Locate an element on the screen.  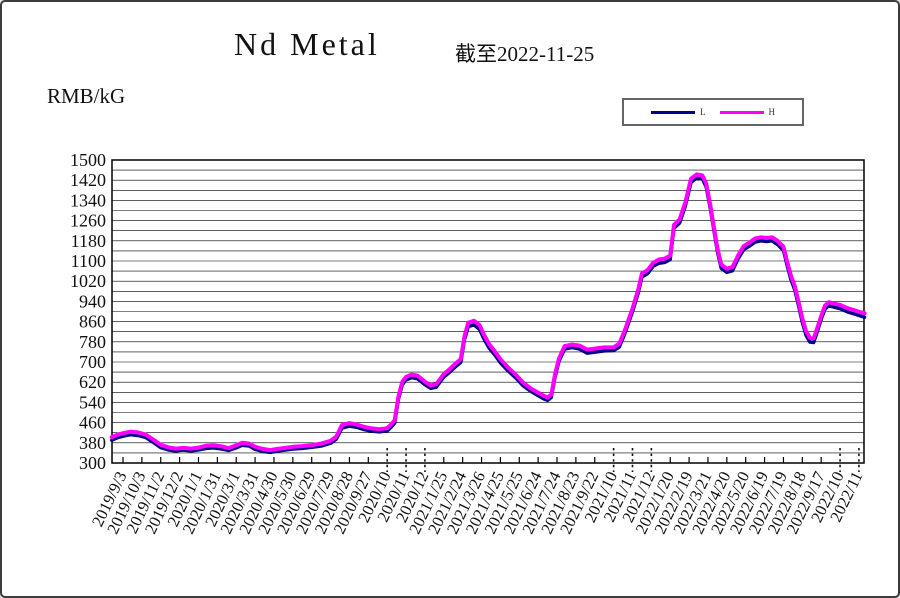
y-tick-label: 860 is located at coordinates (92, 322).